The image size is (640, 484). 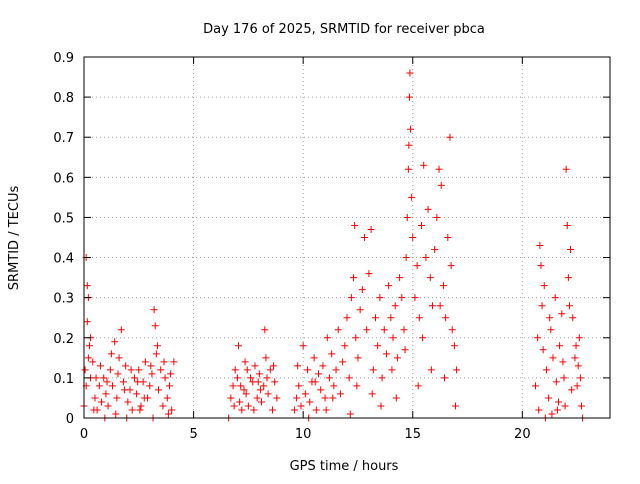 What do you see at coordinates (63, 299) in the screenshot?
I see `y-tick-label: 0.3` at bounding box center [63, 299].